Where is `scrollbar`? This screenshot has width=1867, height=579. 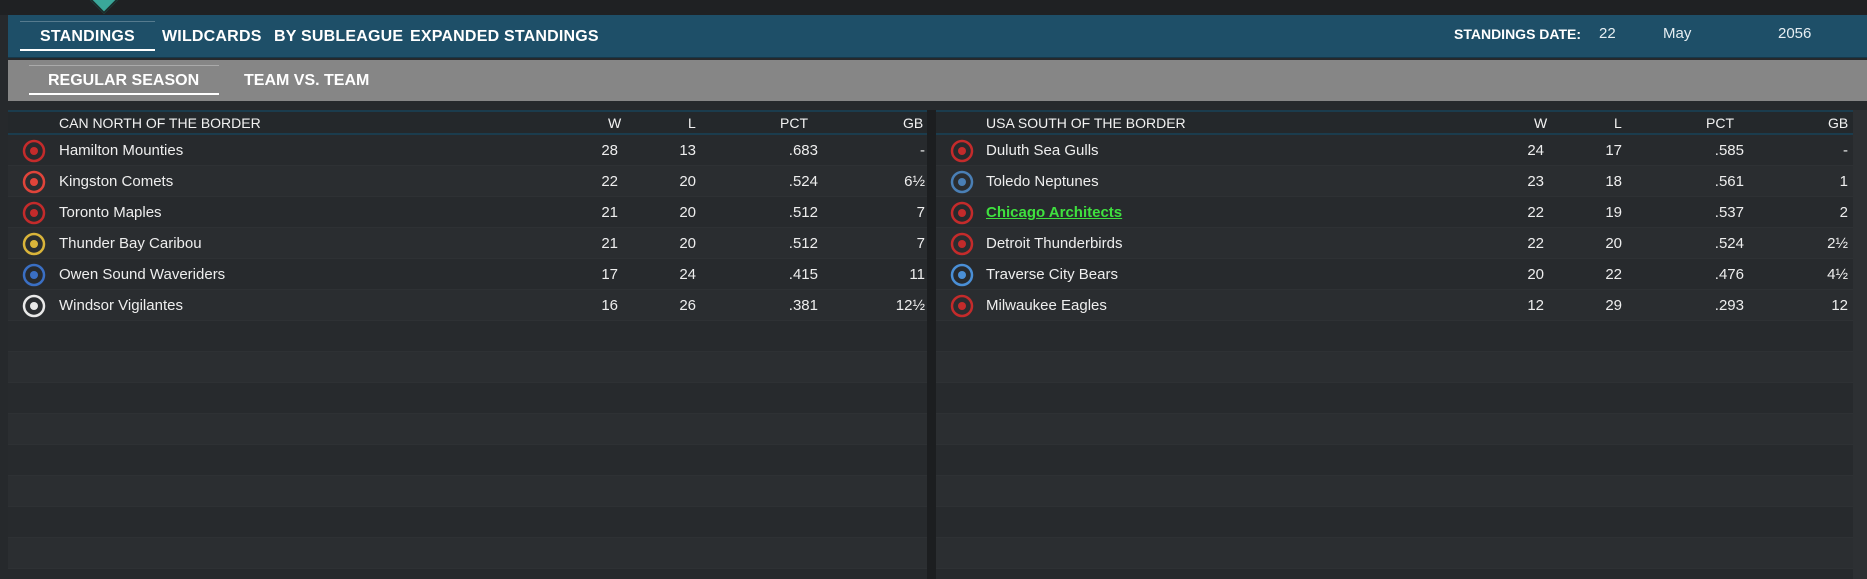 scrollbar is located at coordinates (1860, 344).